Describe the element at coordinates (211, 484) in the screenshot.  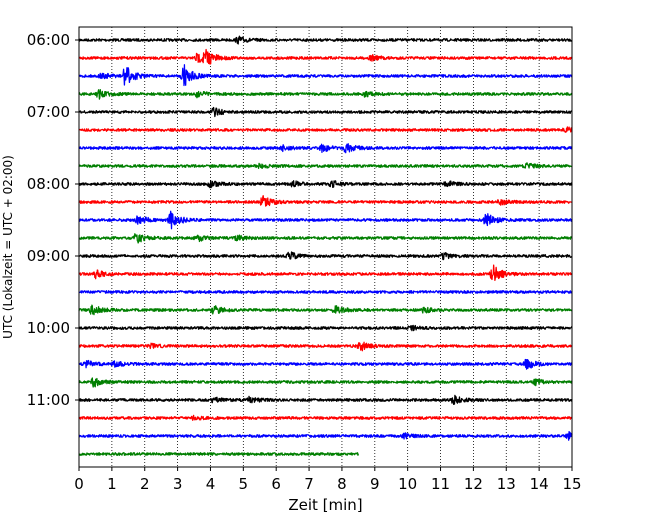
I see `x-tick-label-4: 4` at that location.